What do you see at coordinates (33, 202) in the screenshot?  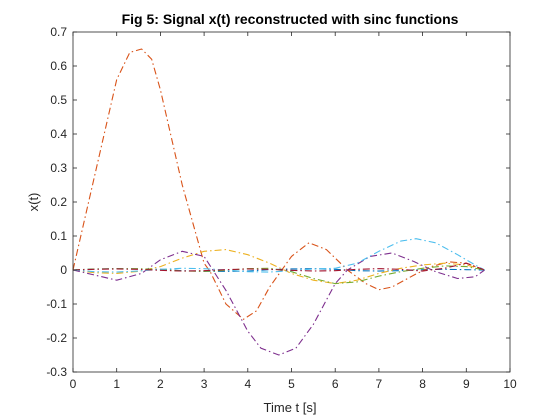 I see `y-axis-label: x(t)` at bounding box center [33, 202].